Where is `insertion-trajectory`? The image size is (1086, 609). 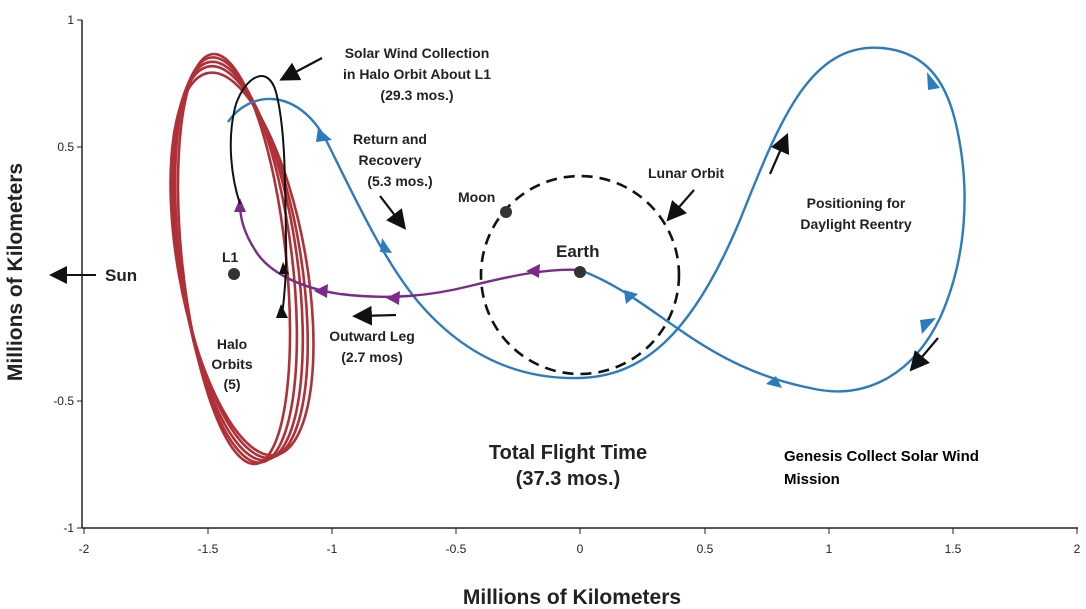 insertion-trajectory is located at coordinates (258, 196).